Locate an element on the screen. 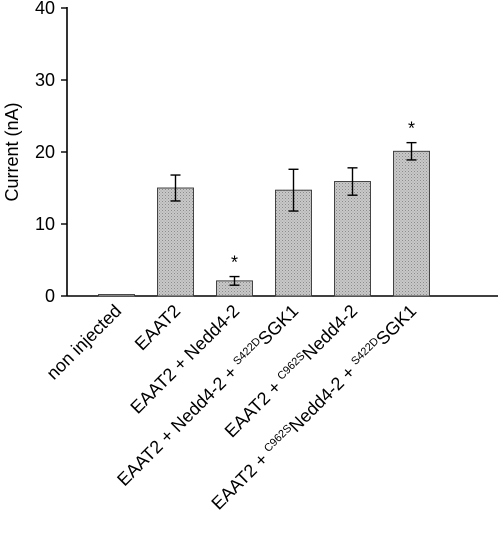 This screenshot has width=500, height=560. x-tick-label: EAAT2 + Nedd4-2 is located at coordinates (184, 359).